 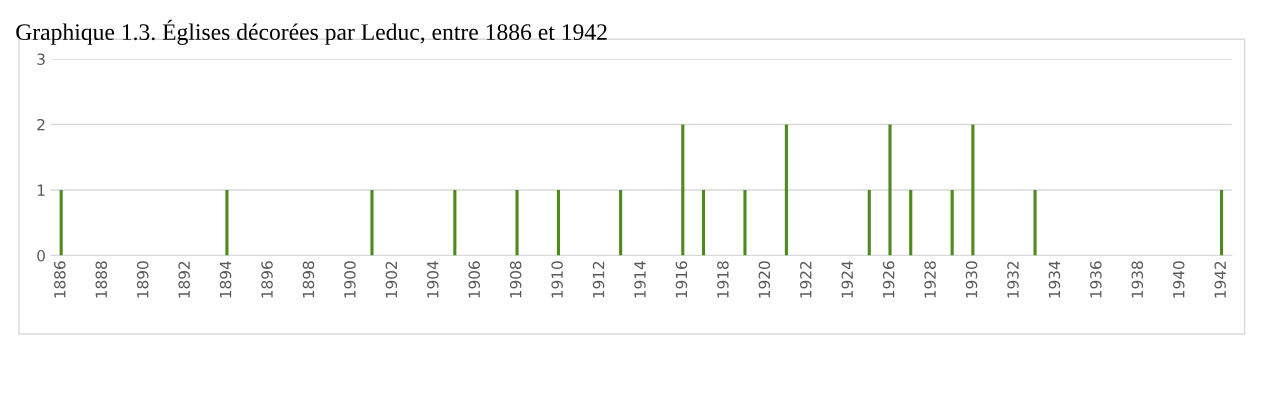 I want to click on x-tick-label: 1892, so click(x=184, y=279).